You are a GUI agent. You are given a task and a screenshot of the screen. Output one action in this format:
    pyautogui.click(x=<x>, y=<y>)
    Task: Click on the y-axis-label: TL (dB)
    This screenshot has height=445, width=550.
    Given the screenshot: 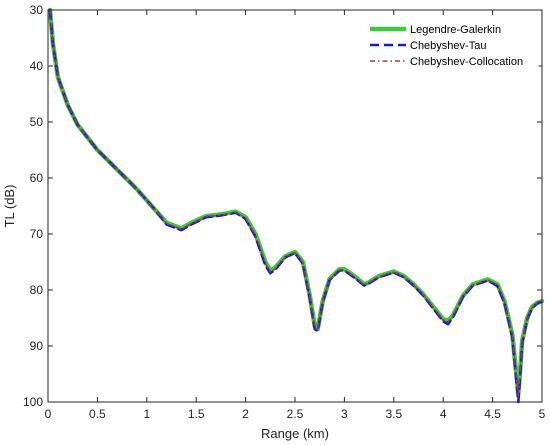 What is the action you would take?
    pyautogui.click(x=9, y=206)
    